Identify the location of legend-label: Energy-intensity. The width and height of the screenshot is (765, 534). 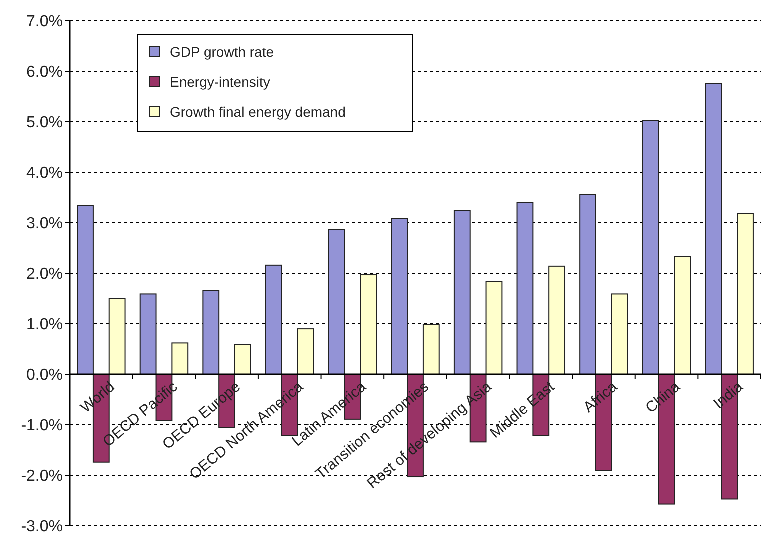
(220, 82).